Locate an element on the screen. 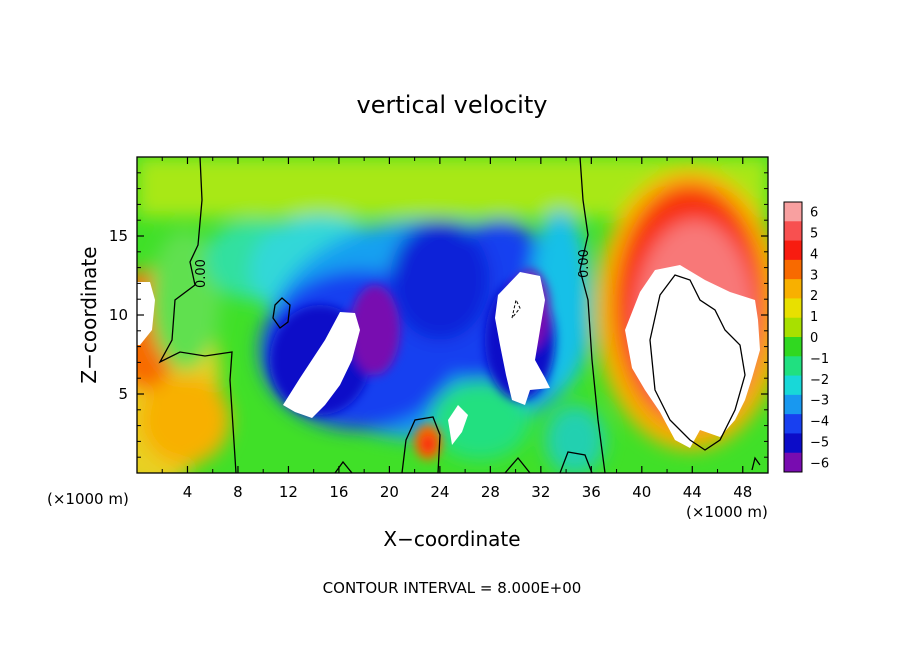 Image resolution: width=904 pixels, height=654 pixels. chart-title: vertical velocity is located at coordinates (452, 105).